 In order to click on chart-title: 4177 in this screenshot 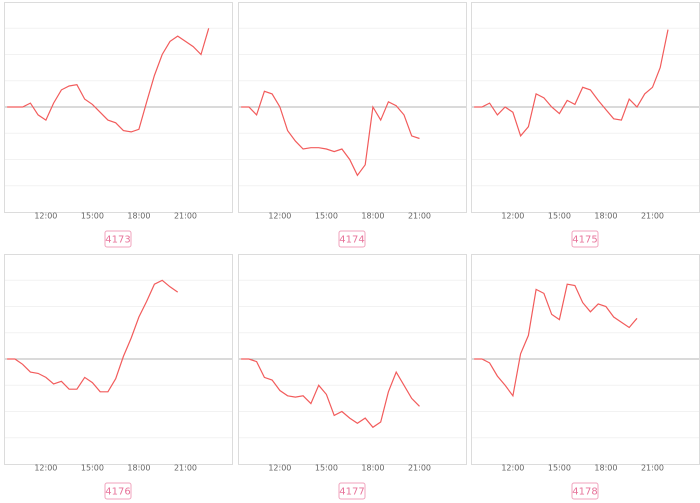, I will do `click(351, 492)`.